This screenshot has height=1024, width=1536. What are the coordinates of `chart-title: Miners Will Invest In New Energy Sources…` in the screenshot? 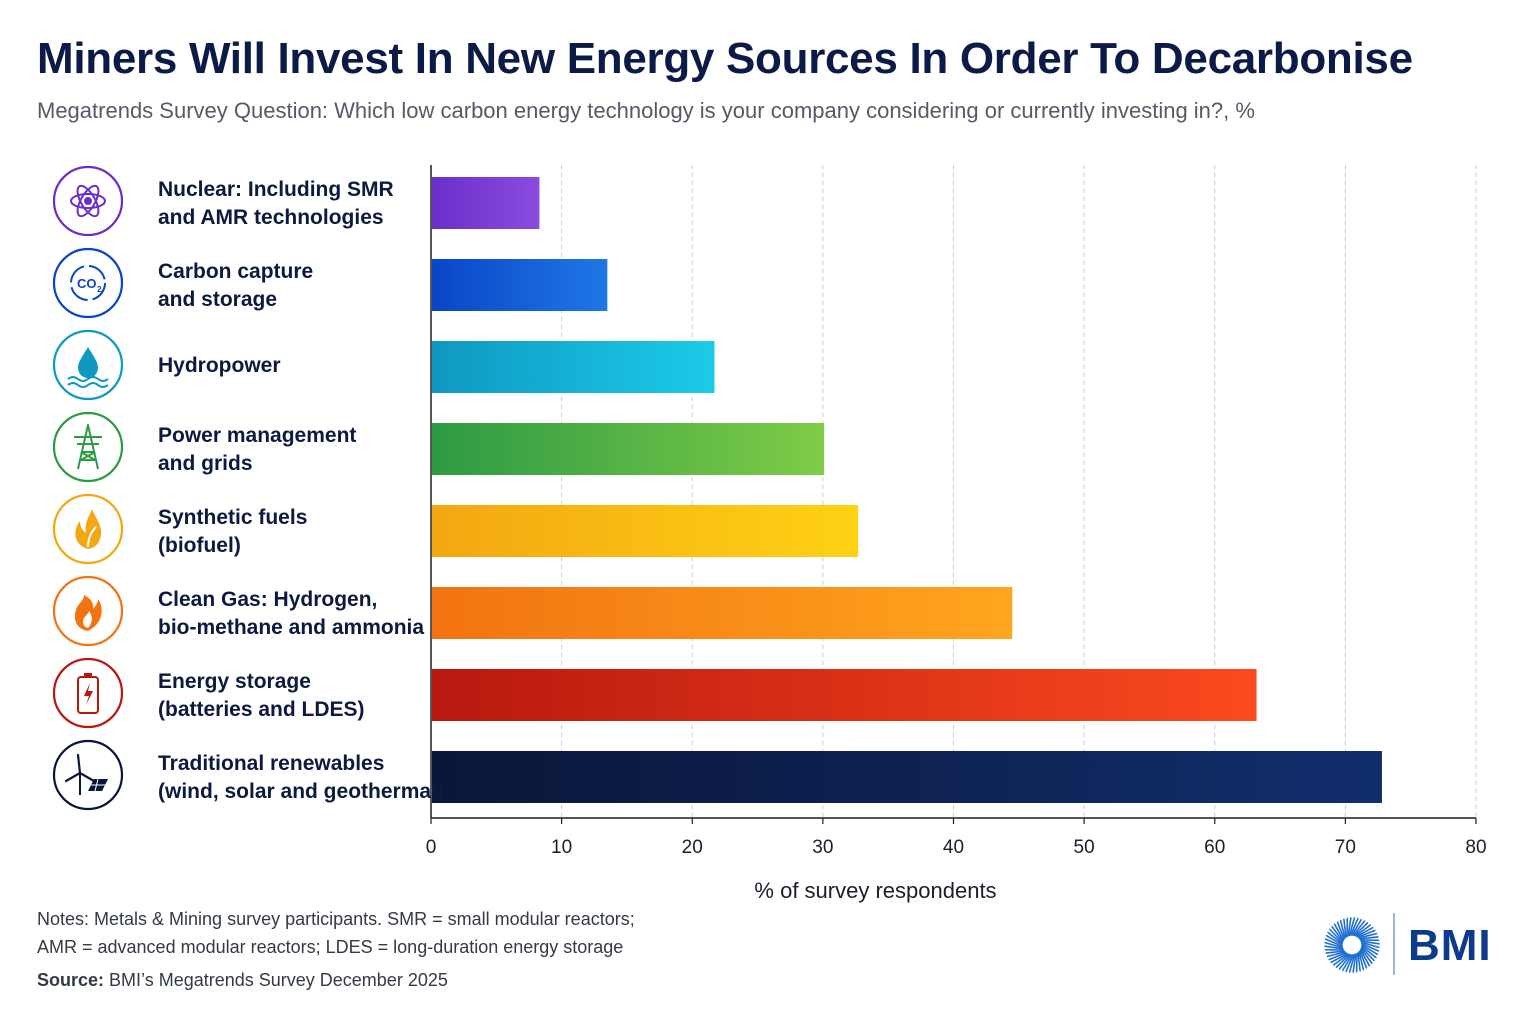 It's located at (725, 58).